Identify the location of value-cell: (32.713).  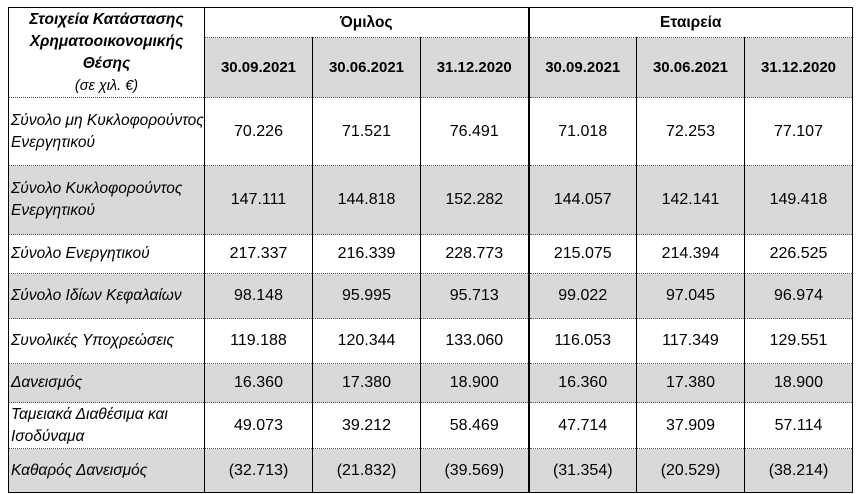
(258, 470).